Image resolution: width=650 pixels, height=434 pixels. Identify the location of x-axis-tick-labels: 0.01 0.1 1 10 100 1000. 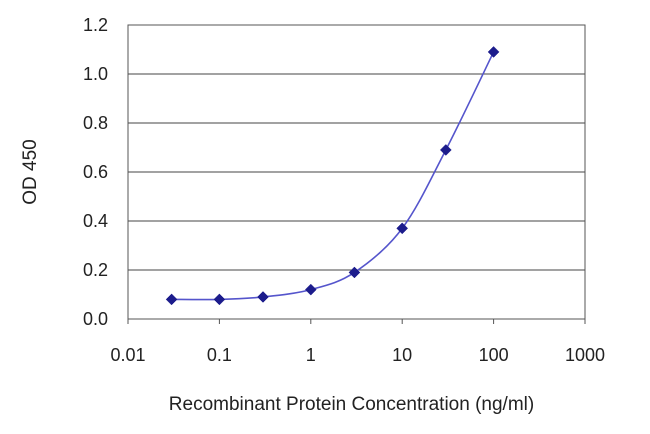
(357, 355).